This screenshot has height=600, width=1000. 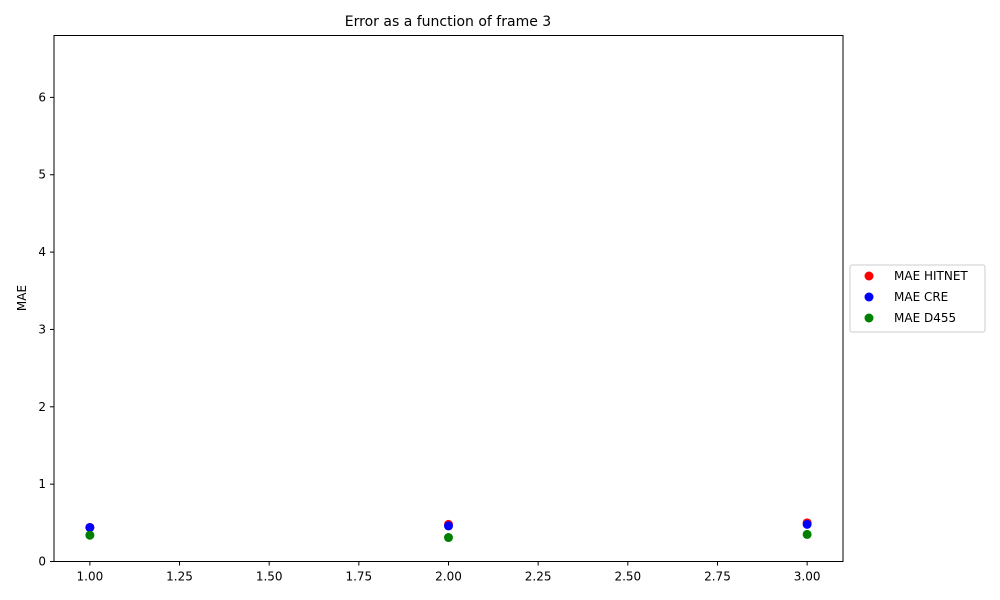 What do you see at coordinates (42, 97) in the screenshot?
I see `y-tick-label: 6` at bounding box center [42, 97].